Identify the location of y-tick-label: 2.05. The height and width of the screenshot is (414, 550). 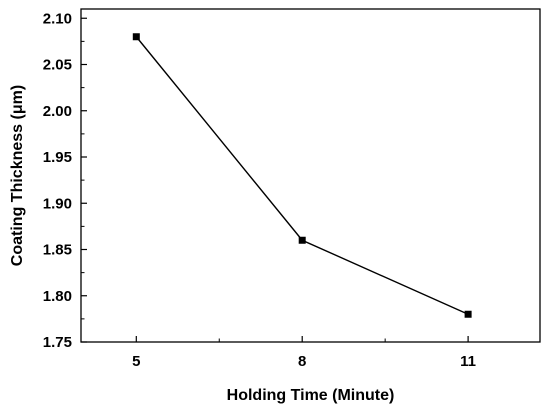
(57, 65).